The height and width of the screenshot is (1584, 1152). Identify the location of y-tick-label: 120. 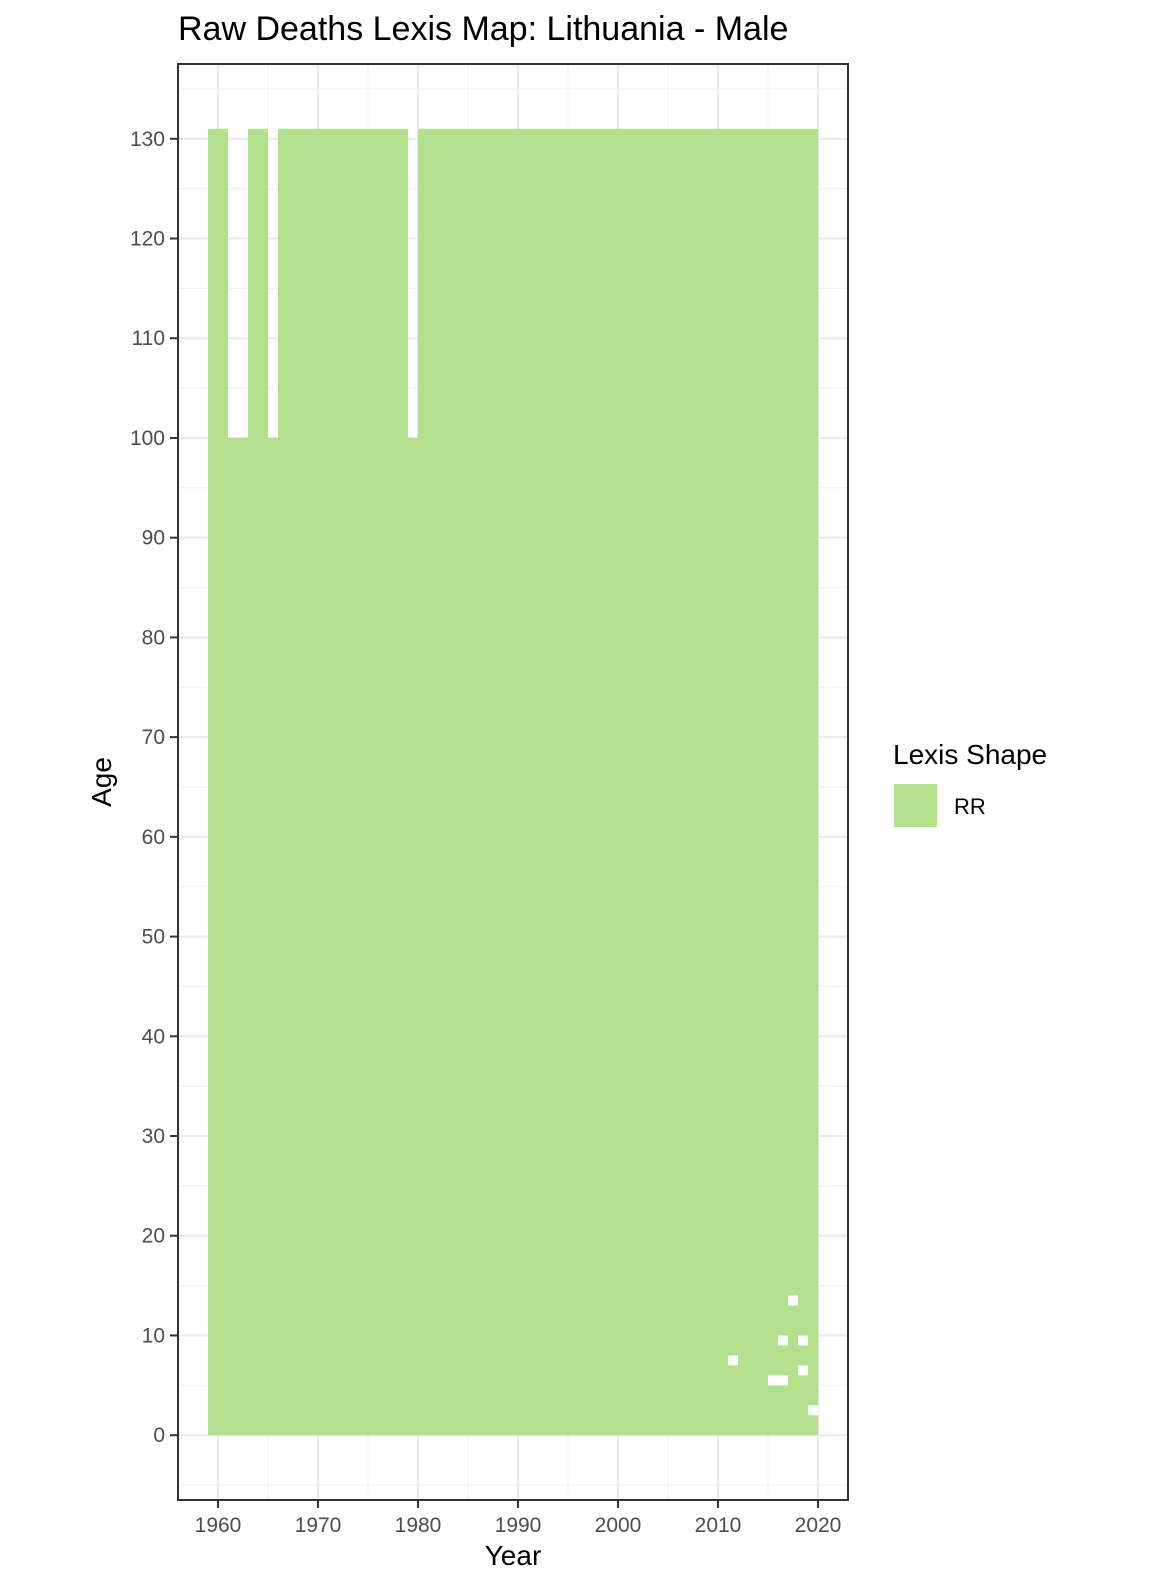
(147, 239).